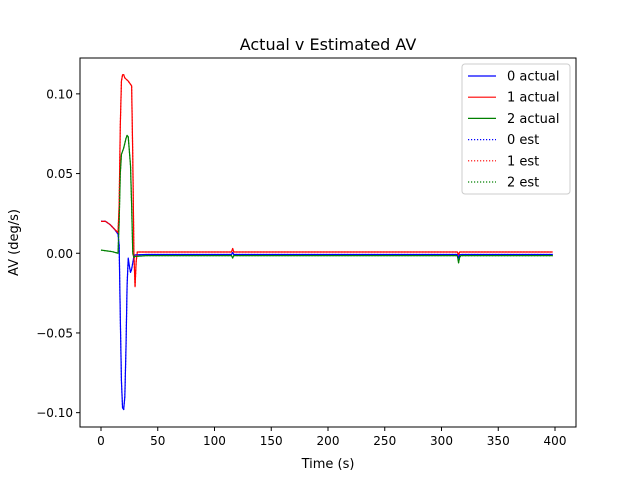 This screenshot has height=480, width=640. What do you see at coordinates (59, 174) in the screenshot?
I see `y-tick-label: 0.05` at bounding box center [59, 174].